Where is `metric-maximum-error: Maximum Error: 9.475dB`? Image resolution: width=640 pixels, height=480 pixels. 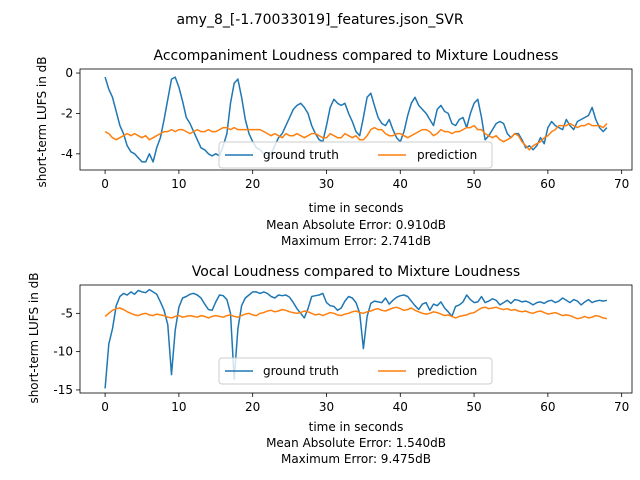
metric-maximum-error: Maximum Error: 9.475dB is located at coordinates (356, 459).